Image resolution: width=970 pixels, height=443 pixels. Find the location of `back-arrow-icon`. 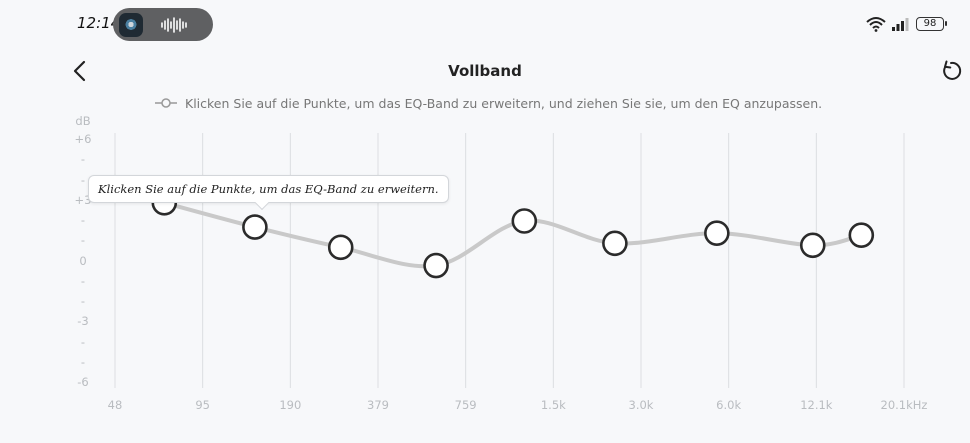

back-arrow-icon is located at coordinates (80, 71).